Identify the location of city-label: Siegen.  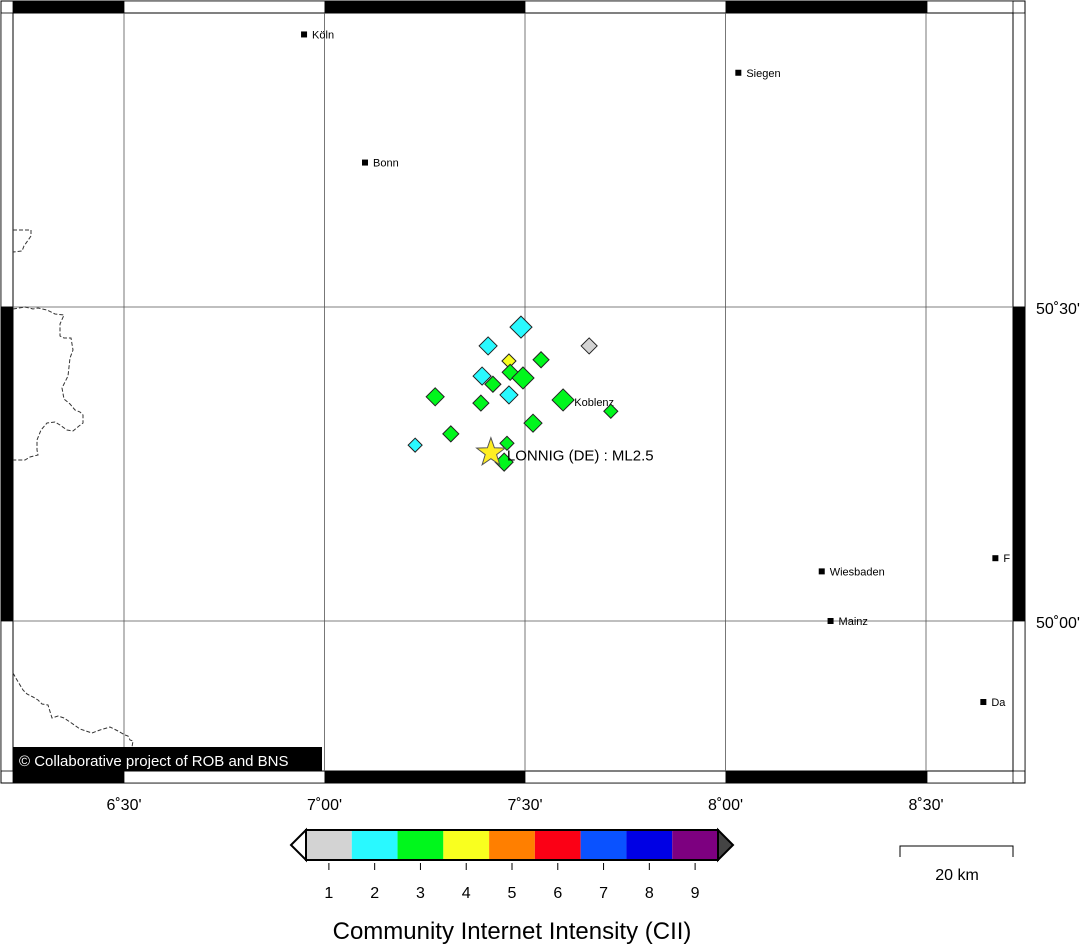
(763, 74).